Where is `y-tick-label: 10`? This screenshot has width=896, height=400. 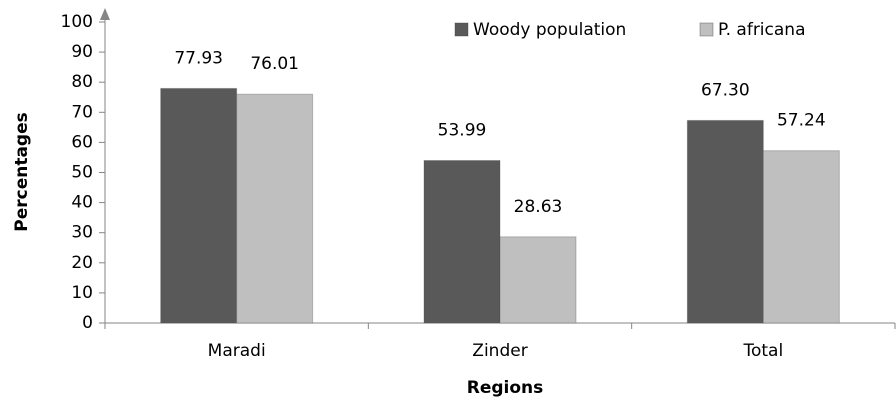
y-tick-label: 10 is located at coordinates (82, 293).